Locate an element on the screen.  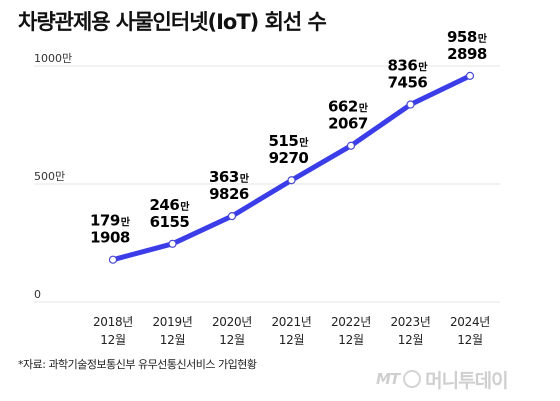
data-label-top: 246만 is located at coordinates (169, 205).